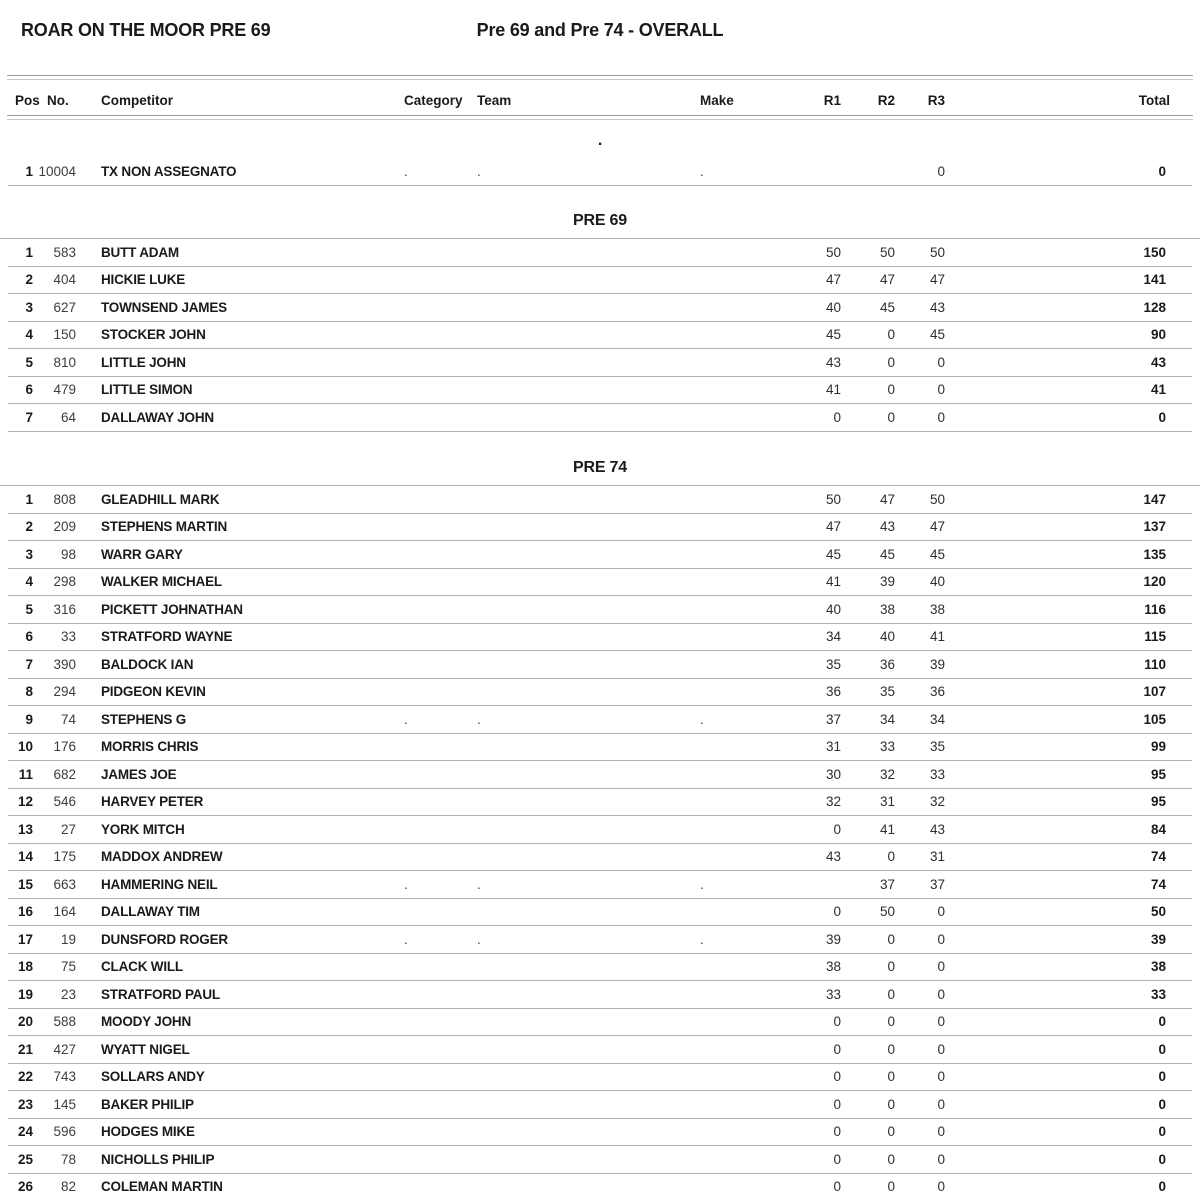 The width and height of the screenshot is (1200, 1197). What do you see at coordinates (29, 307) in the screenshot?
I see `cell-pos: 3` at bounding box center [29, 307].